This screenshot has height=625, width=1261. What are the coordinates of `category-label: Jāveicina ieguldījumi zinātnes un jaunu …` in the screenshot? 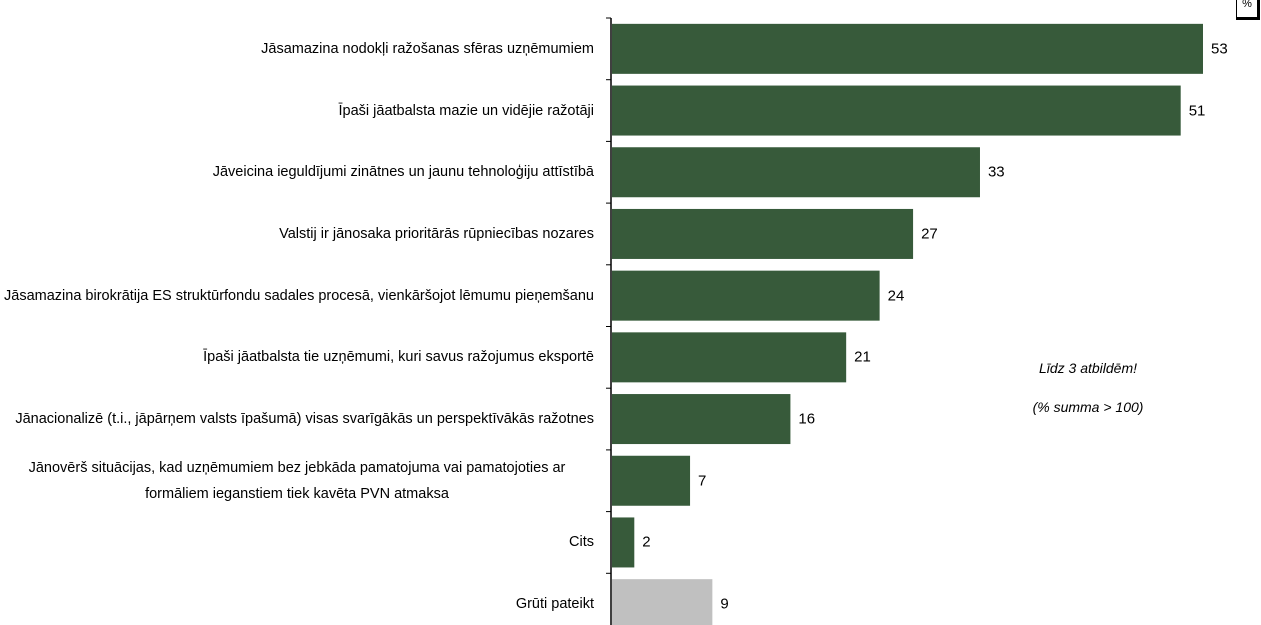 It's located at (297, 172).